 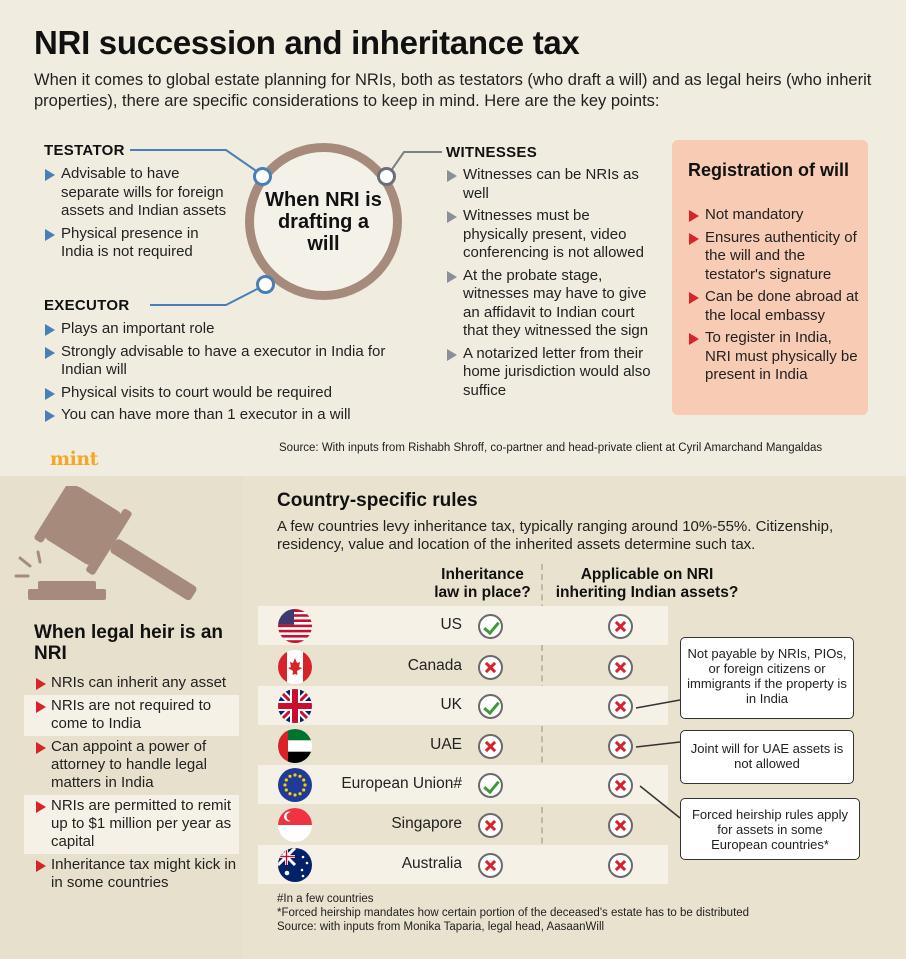 What do you see at coordinates (386, 176) in the screenshot?
I see `witnesses-node` at bounding box center [386, 176].